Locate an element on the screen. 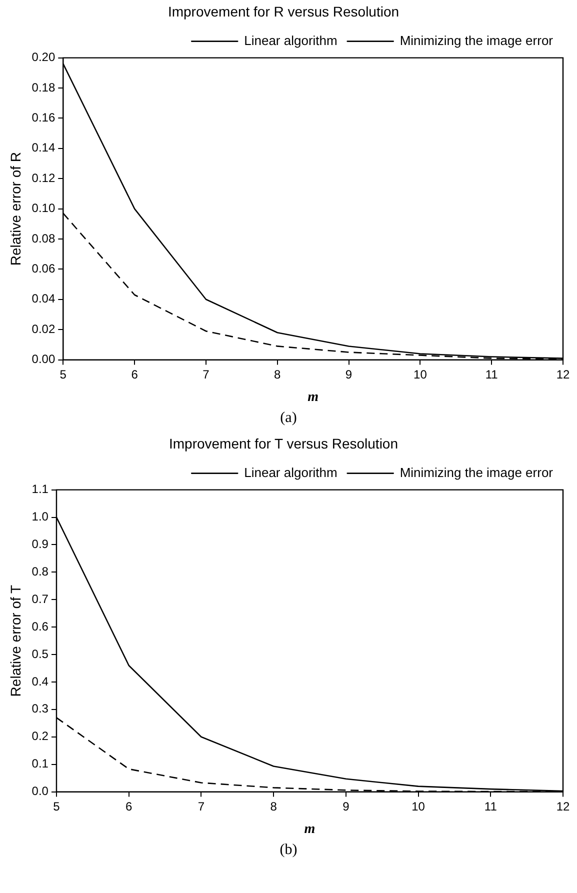  y-tick-label: 0.14 is located at coordinates (44, 147).